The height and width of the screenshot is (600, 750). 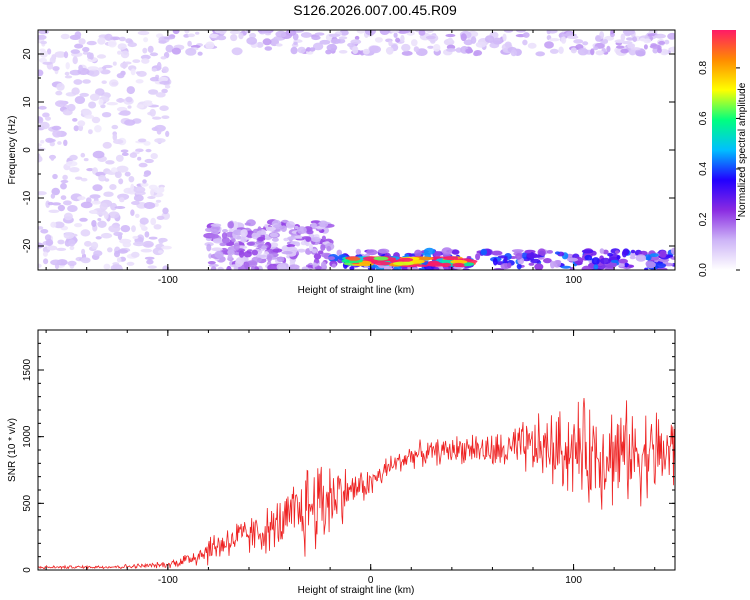 I want to click on x-tick-label: -100, so click(x=168, y=580).